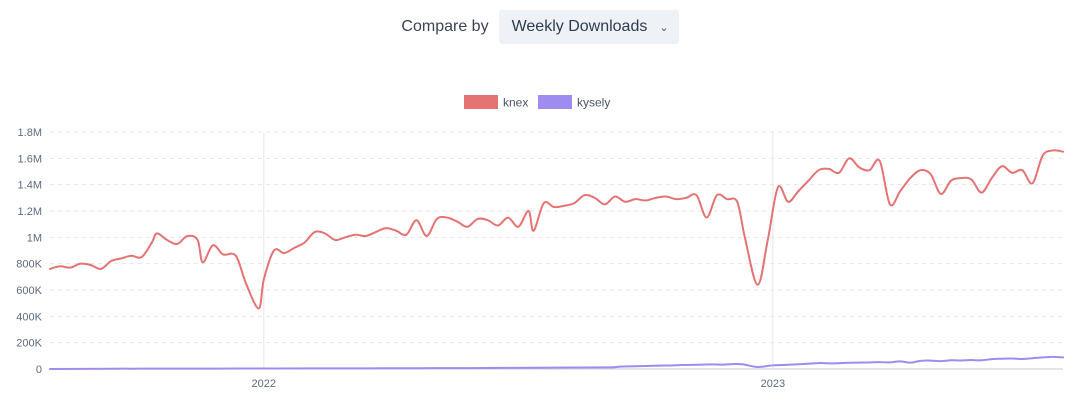 This screenshot has width=1080, height=404. Describe the element at coordinates (30, 212) in the screenshot. I see `y-tick-label: 1.2M` at that location.